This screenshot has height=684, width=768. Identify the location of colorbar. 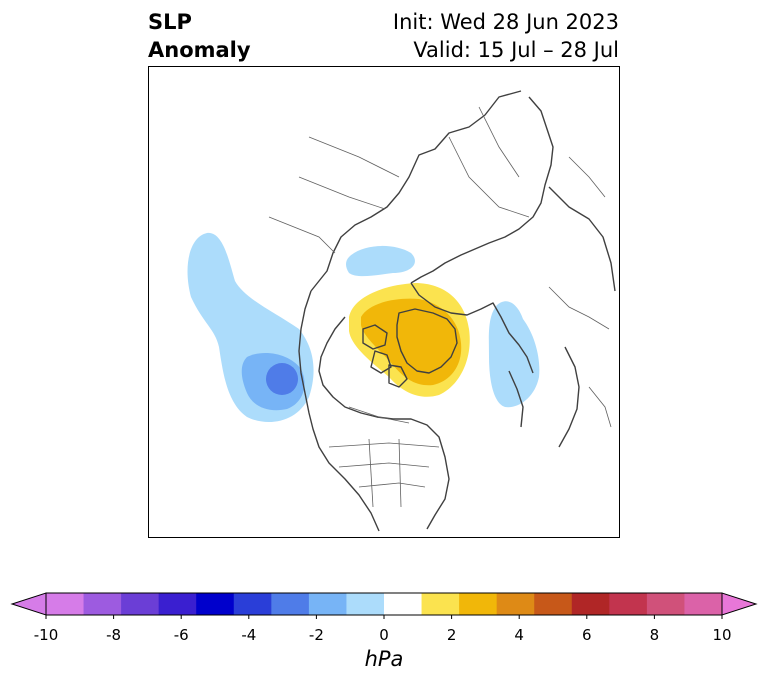
(384, 605).